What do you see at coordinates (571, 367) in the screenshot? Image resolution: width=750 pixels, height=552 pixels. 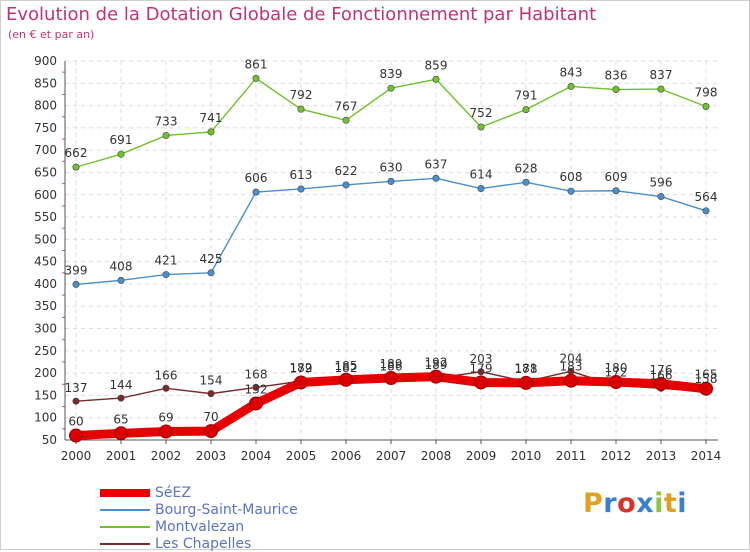 I see `data-label-s-ez: 183` at bounding box center [571, 367].